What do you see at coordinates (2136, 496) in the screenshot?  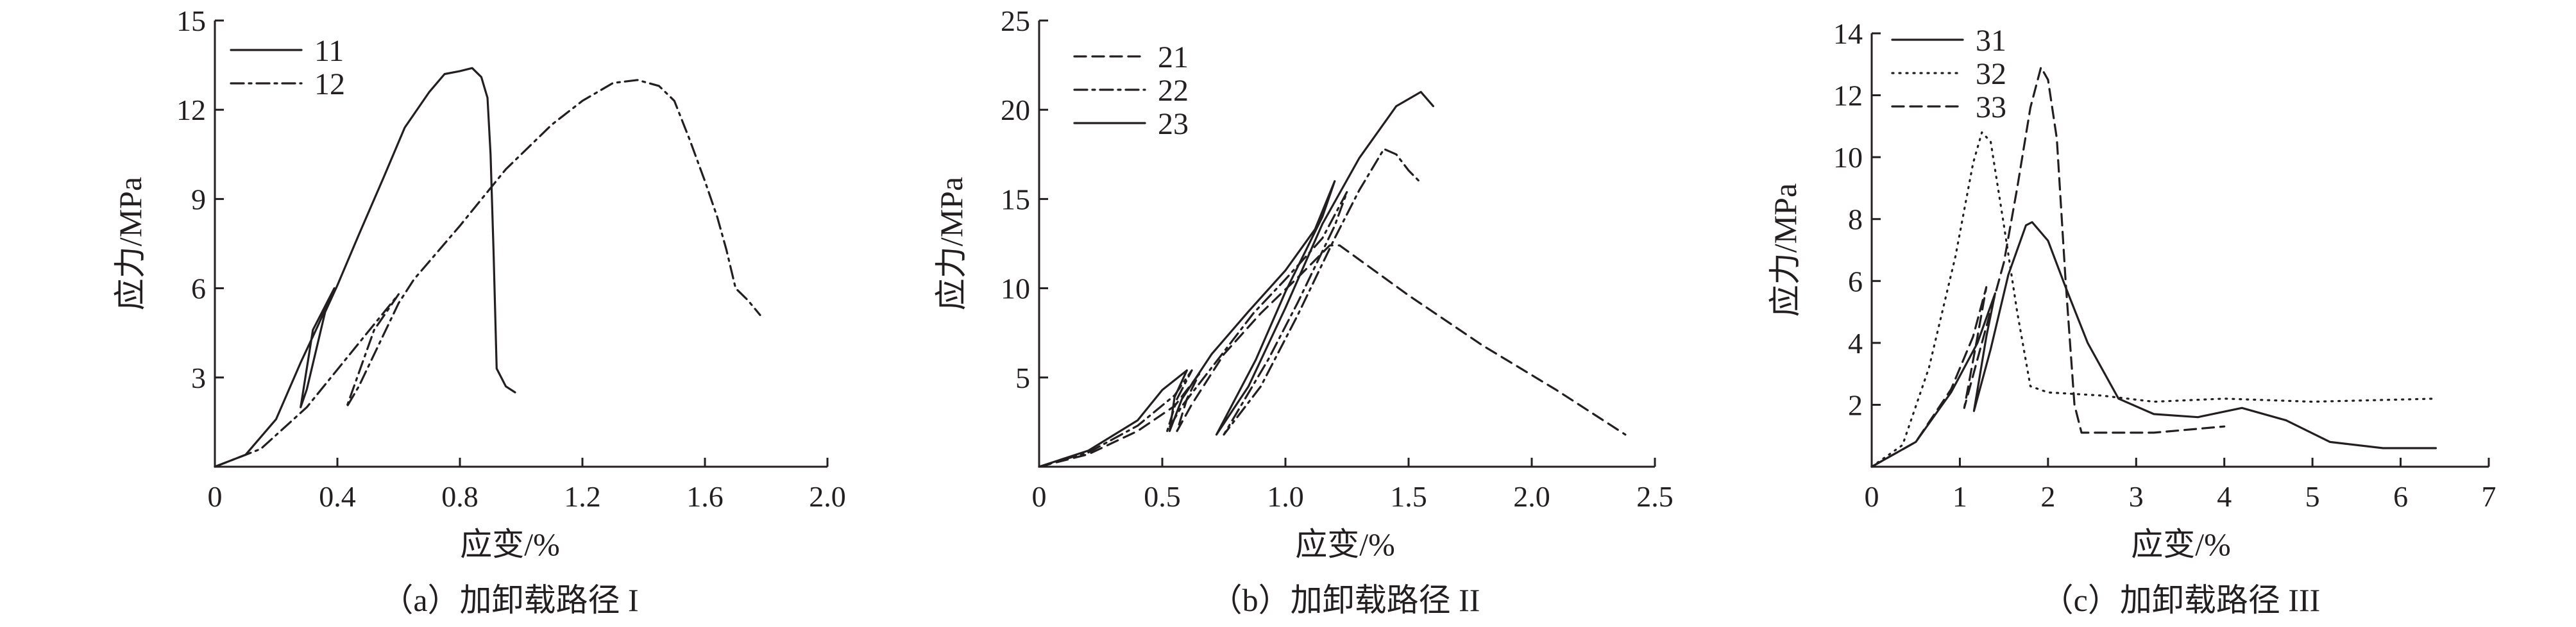 I see `x-tick-label: 3` at bounding box center [2136, 496].